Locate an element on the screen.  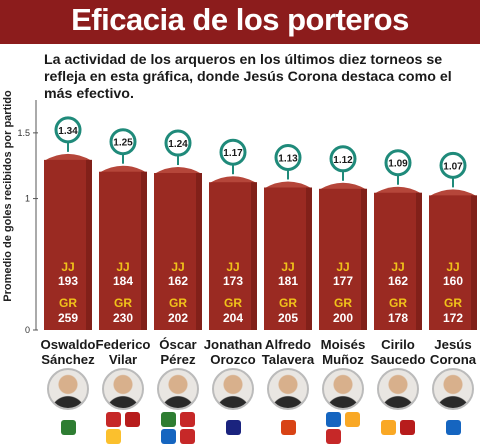
player-first-name: Óscar is located at coordinates (178, 344).